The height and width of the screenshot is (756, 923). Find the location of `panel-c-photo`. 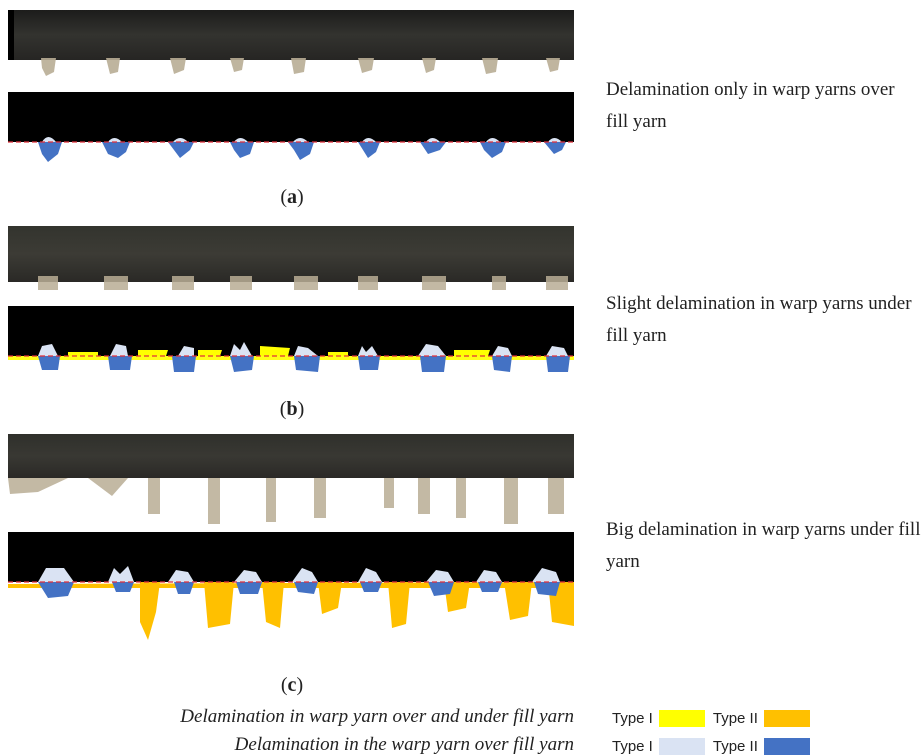

panel-c-photo is located at coordinates (291, 480).